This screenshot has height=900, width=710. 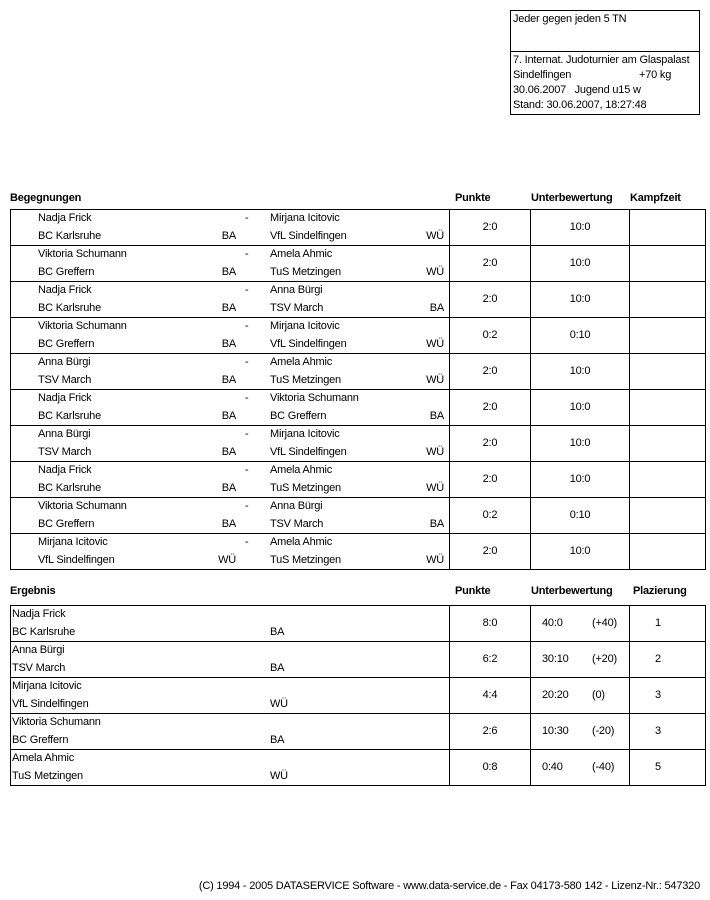 I want to click on fighter-club: BC Karlsruhe, so click(x=44, y=632).